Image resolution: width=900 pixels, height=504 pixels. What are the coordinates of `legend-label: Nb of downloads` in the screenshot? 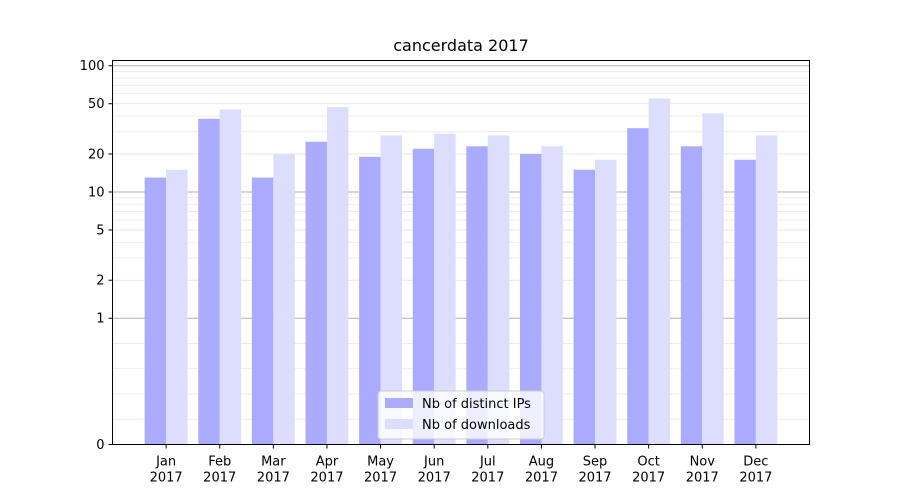 It's located at (476, 425).